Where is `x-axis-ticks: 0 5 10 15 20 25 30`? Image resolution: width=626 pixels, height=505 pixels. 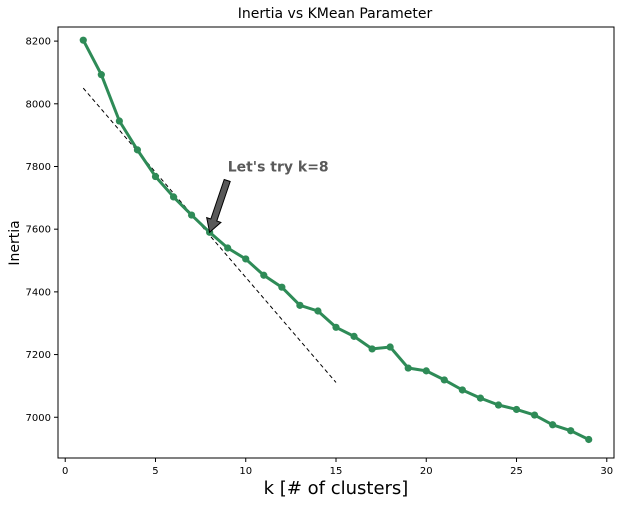 x-axis-ticks: 0 5 10 15 20 25 30 is located at coordinates (337, 467).